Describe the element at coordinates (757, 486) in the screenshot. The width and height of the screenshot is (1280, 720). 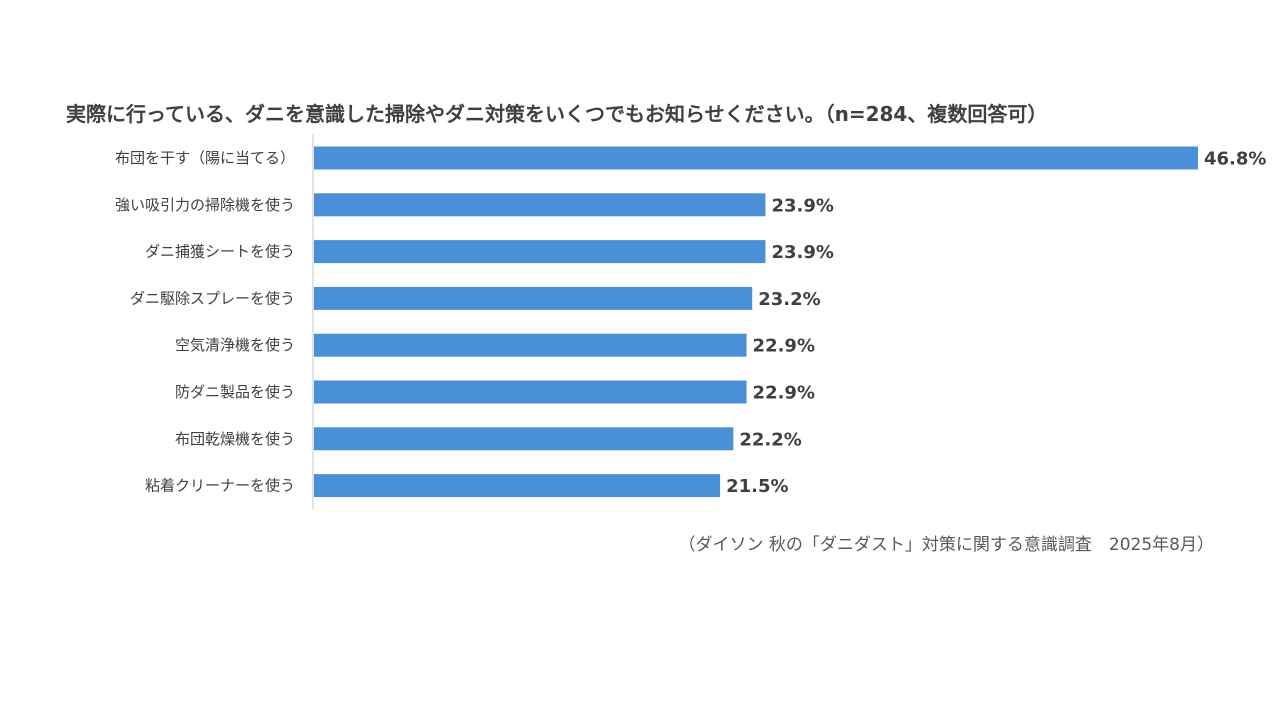
I see `data-label: 21.5%` at that location.